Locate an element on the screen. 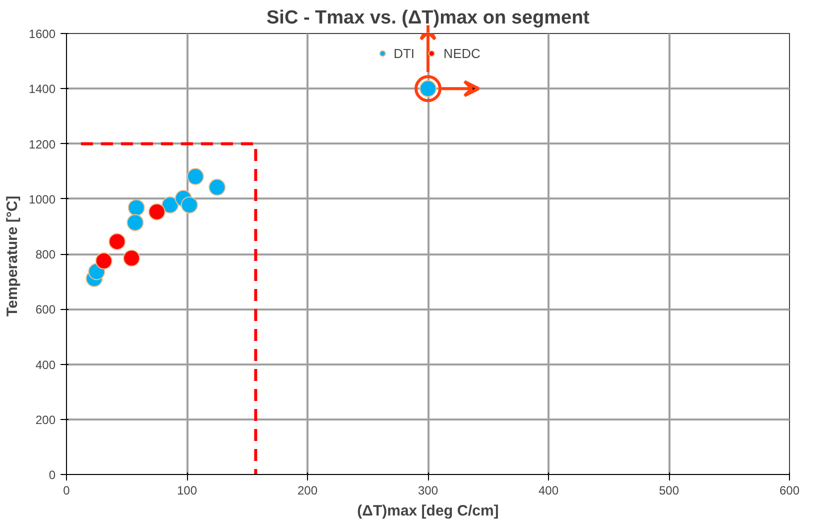  y-tick-label: 800 is located at coordinates (45, 255).